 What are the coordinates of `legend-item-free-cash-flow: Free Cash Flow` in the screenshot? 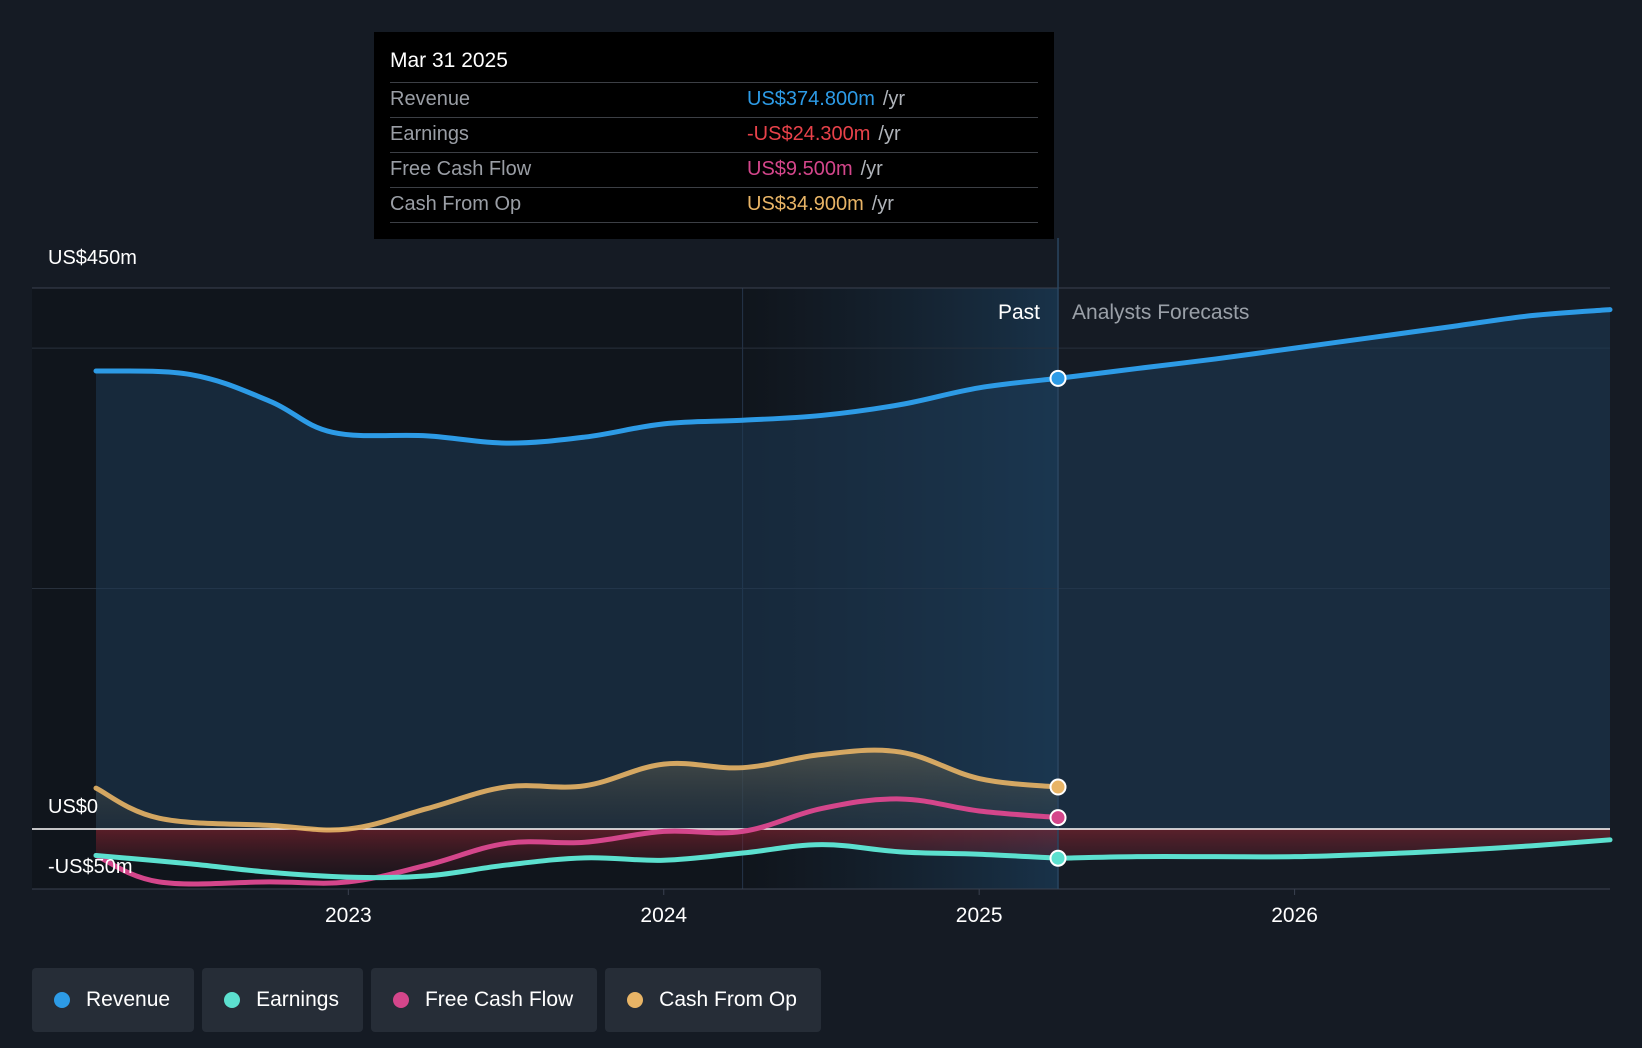 It's located at (484, 1000).